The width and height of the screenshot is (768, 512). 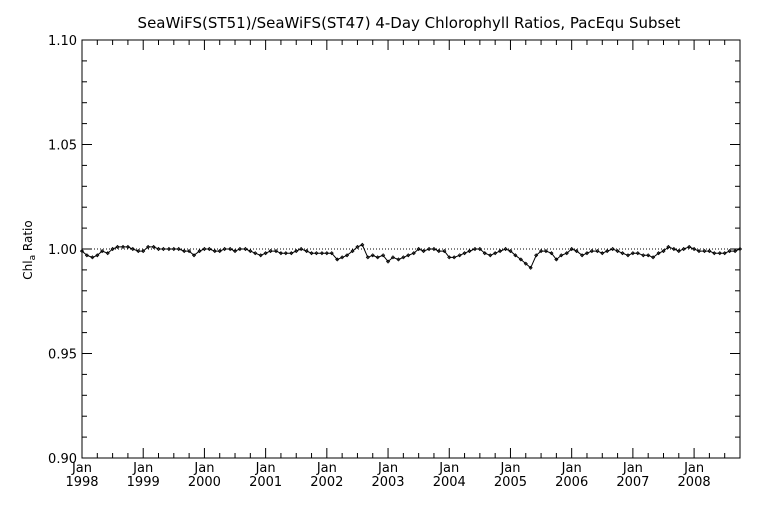 I want to click on x-tick-year-label: 2000, so click(x=204, y=482).